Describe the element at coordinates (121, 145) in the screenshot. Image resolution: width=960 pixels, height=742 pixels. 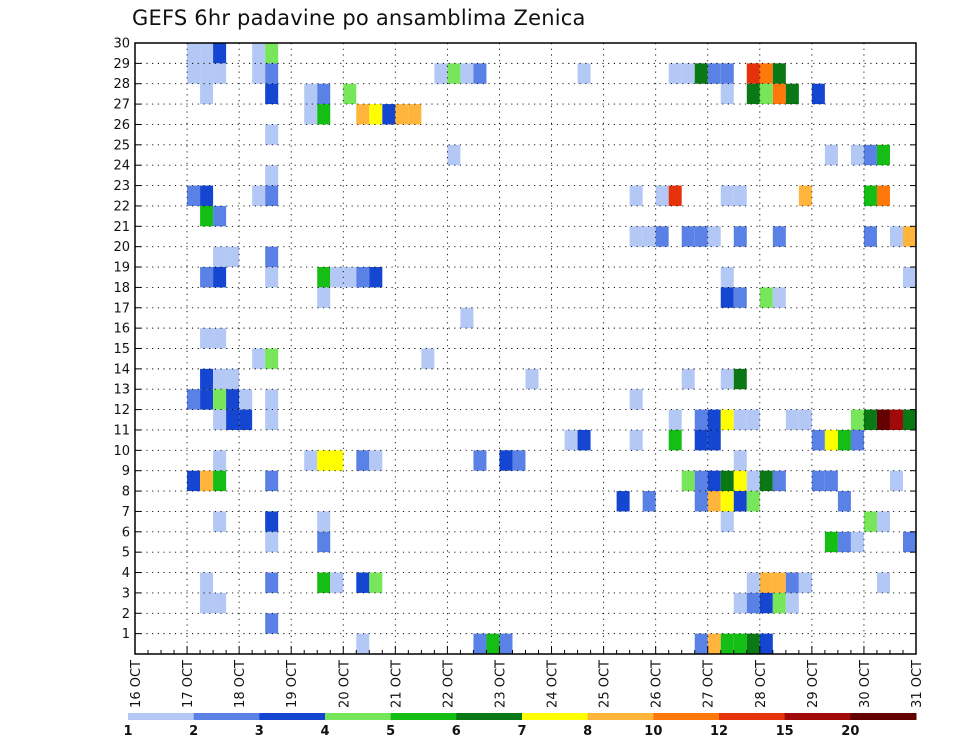
I see `y-tick-label: 25` at that location.